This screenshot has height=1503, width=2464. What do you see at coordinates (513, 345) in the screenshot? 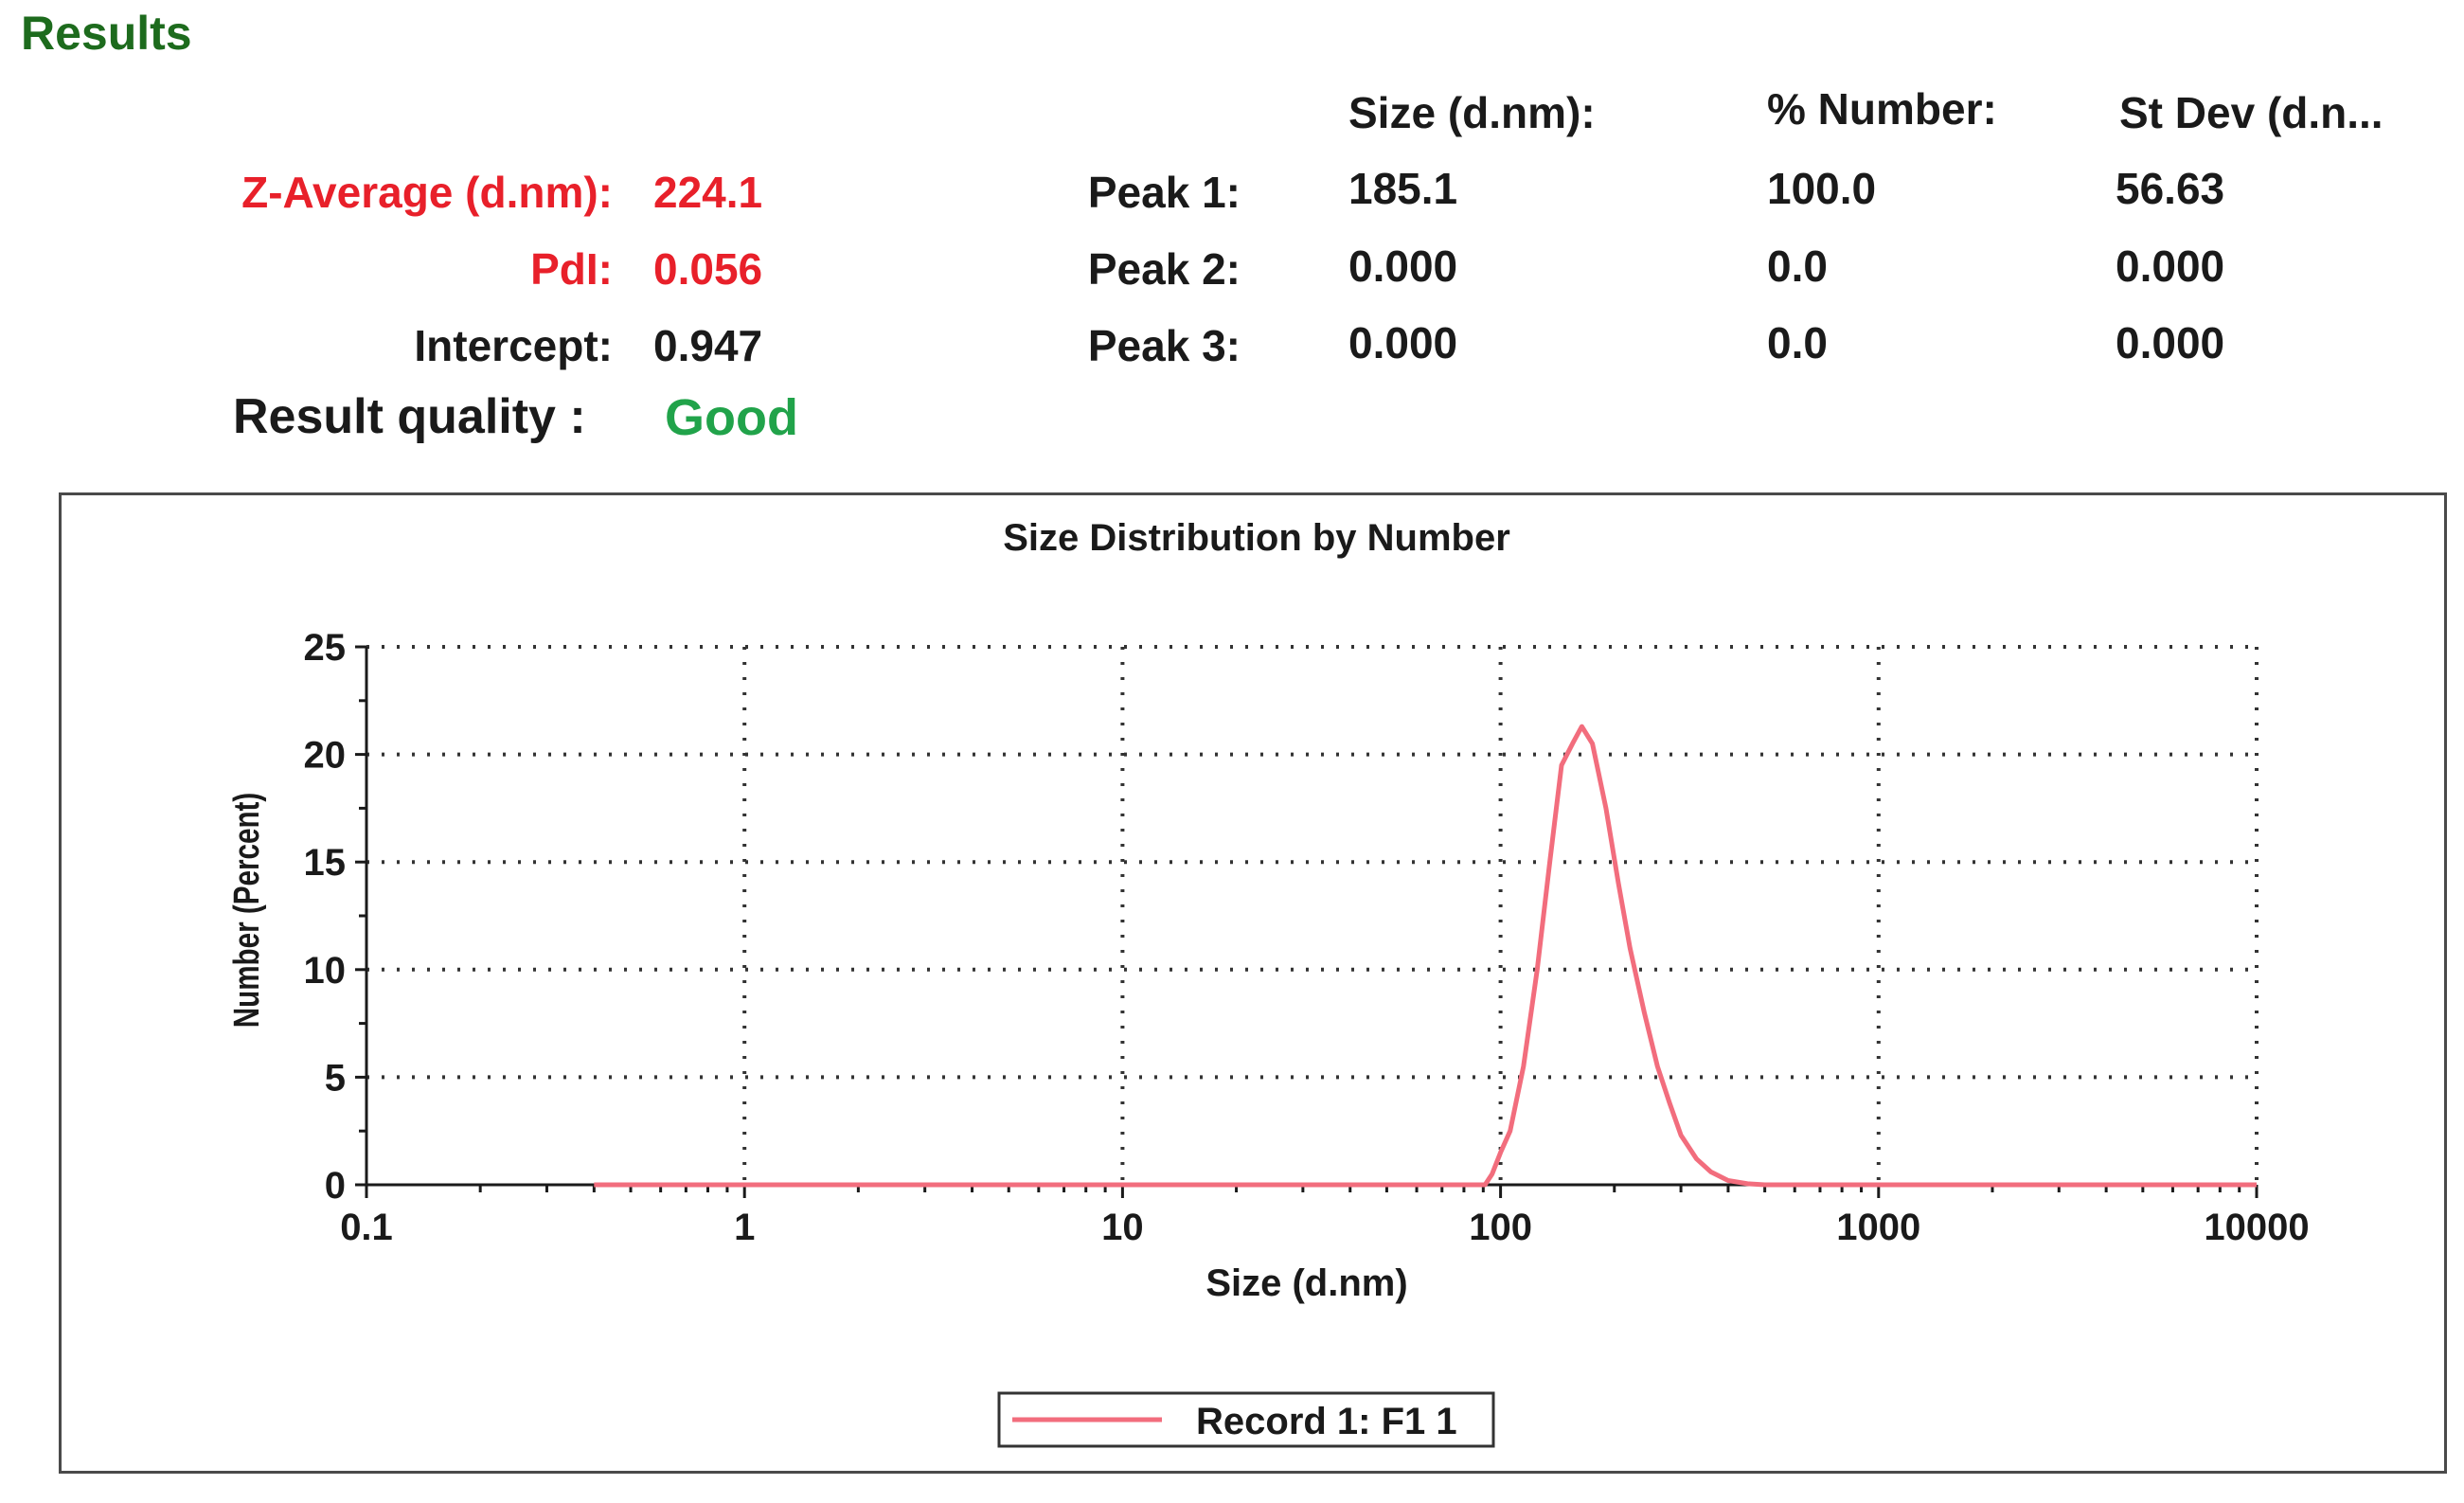
I see `intercept-label: Intercept:` at bounding box center [513, 345].